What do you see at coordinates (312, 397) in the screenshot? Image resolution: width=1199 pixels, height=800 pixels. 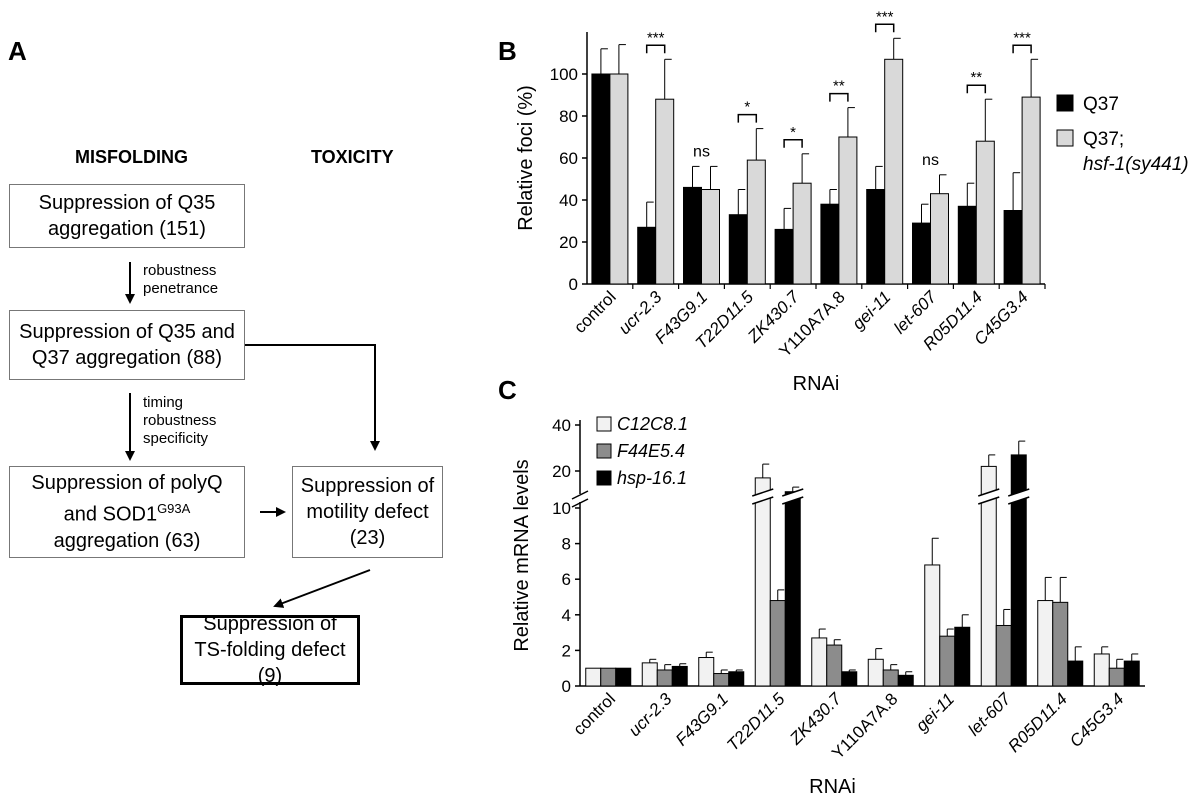 I see `arrow-box2-to-box4` at bounding box center [312, 397].